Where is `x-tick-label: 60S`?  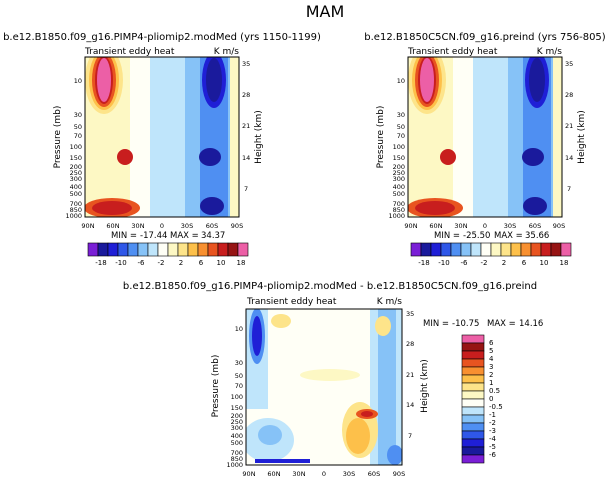 x-tick-label: 60S is located at coordinates (212, 226).